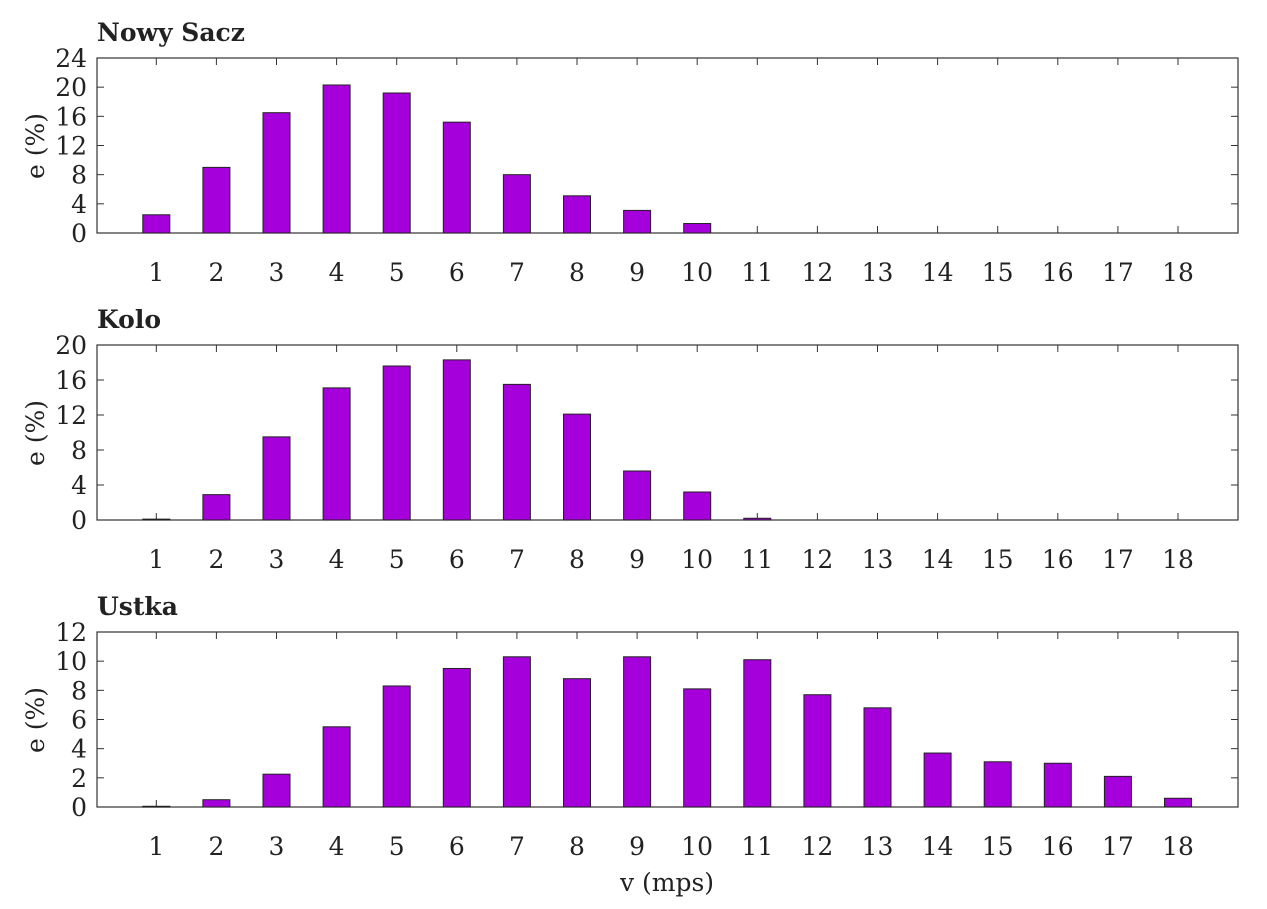 The image size is (1267, 909). What do you see at coordinates (71, 58) in the screenshot?
I see `y-tick-label: 24` at bounding box center [71, 58].